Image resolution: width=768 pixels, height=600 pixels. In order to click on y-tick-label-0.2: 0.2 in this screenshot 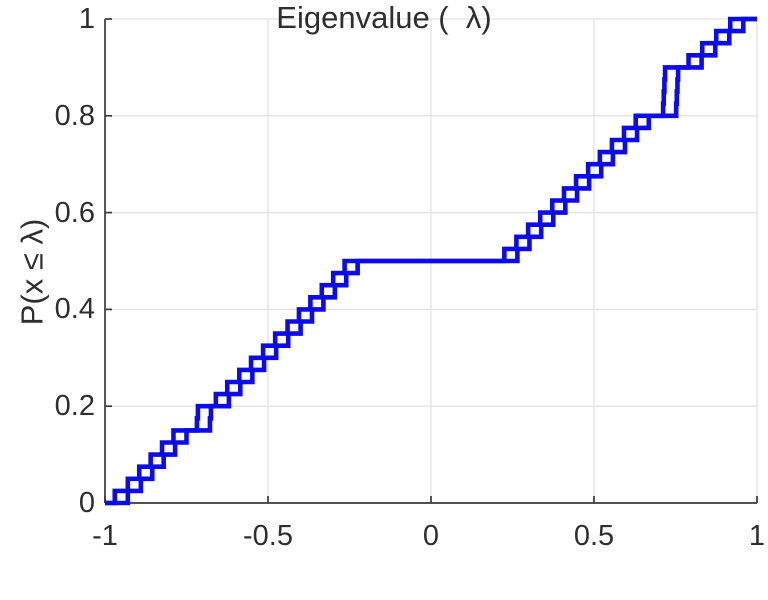, I will do `click(74, 406)`.